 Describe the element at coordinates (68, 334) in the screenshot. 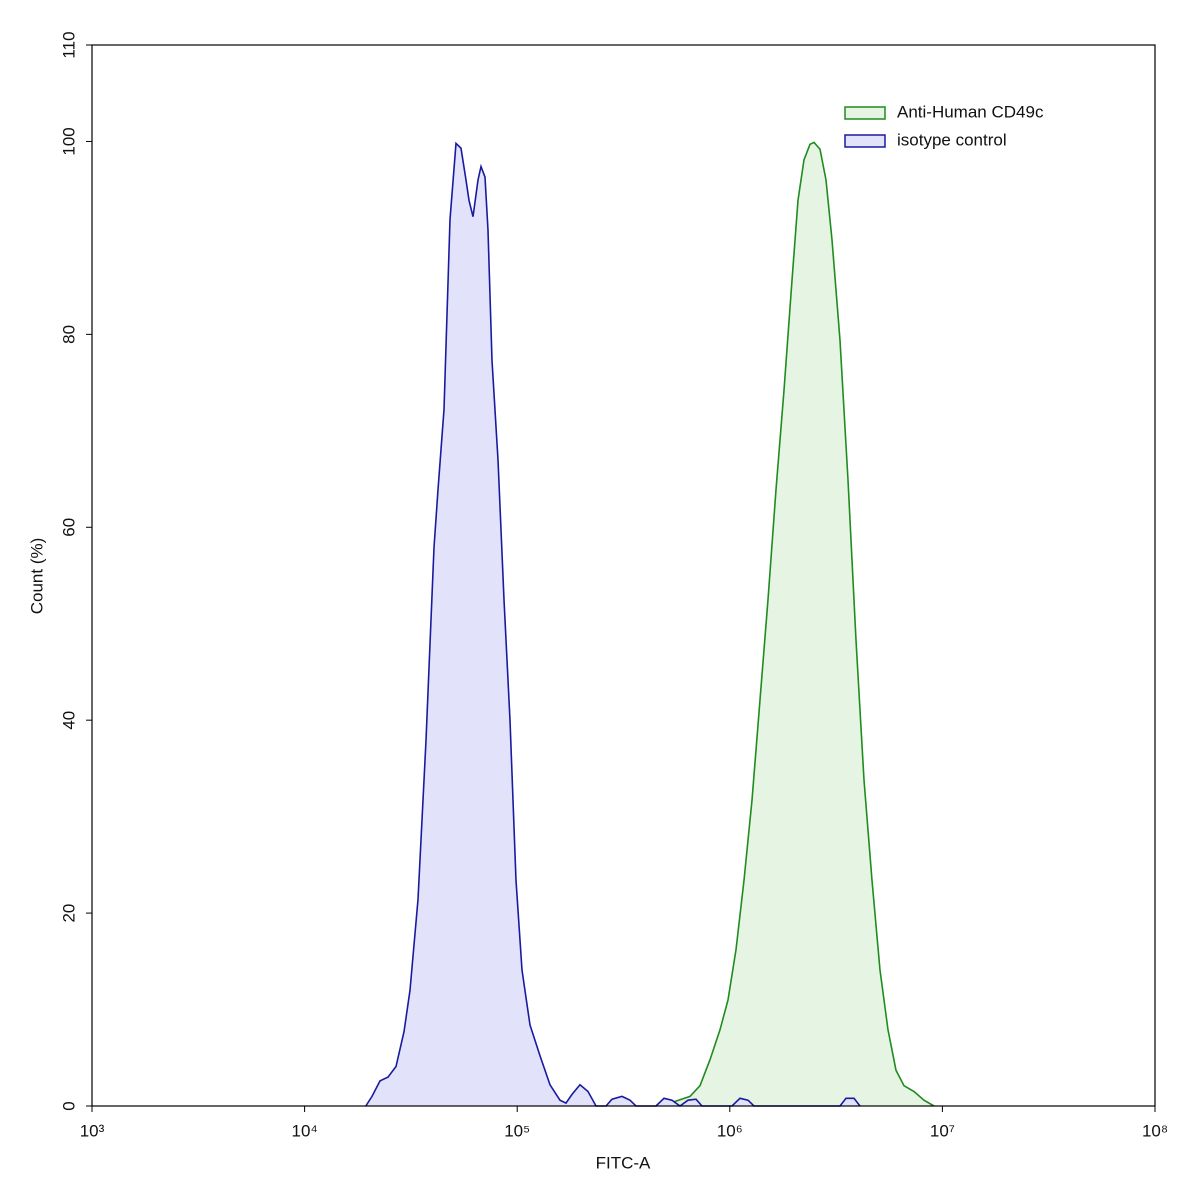

I see `y-tick-label: 80` at that location.